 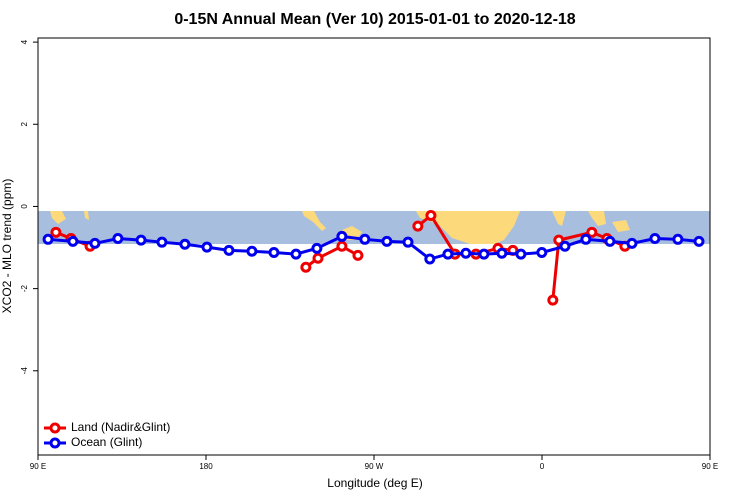 I want to click on y-tick-label: -4, so click(x=24, y=371).